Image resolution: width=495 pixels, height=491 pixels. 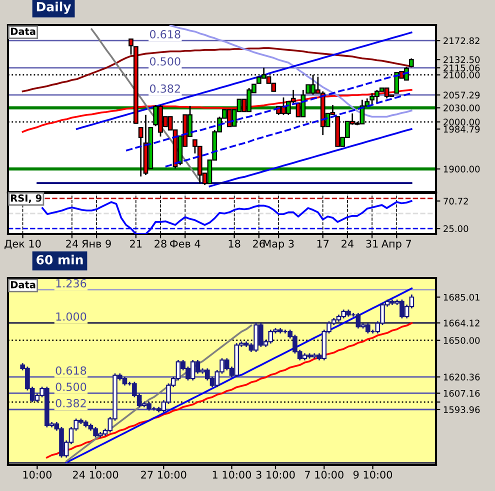 What do you see at coordinates (59, 259) in the screenshot?
I see `chart-title: 60 min` at bounding box center [59, 259].